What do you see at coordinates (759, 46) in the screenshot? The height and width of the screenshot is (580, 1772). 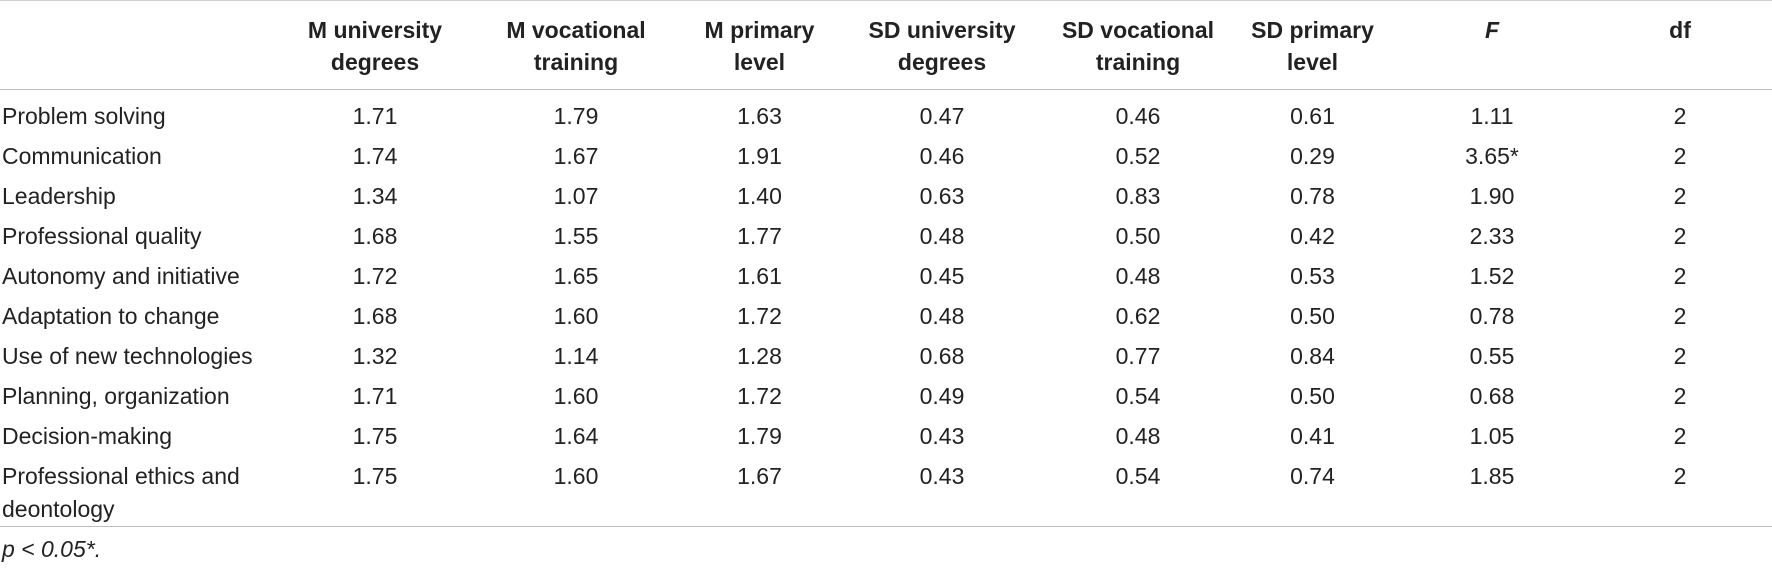 I see `header-cell-m-primary: M primary level` at bounding box center [759, 46].